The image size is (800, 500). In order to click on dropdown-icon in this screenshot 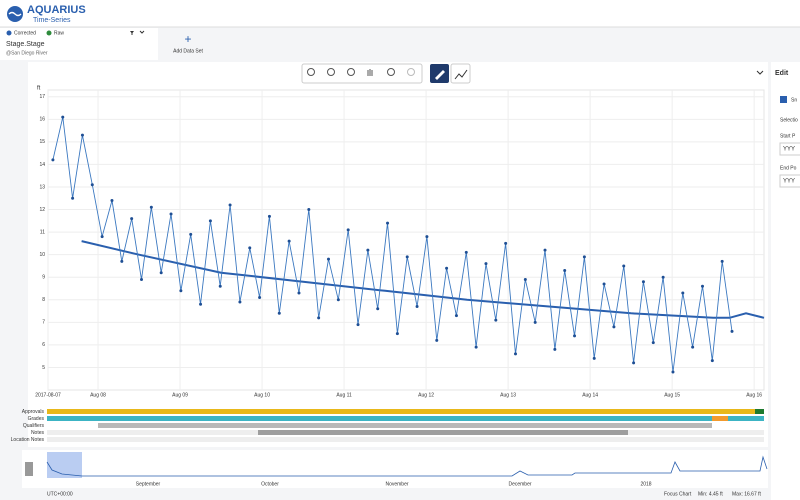, I will do `click(142, 32)`.